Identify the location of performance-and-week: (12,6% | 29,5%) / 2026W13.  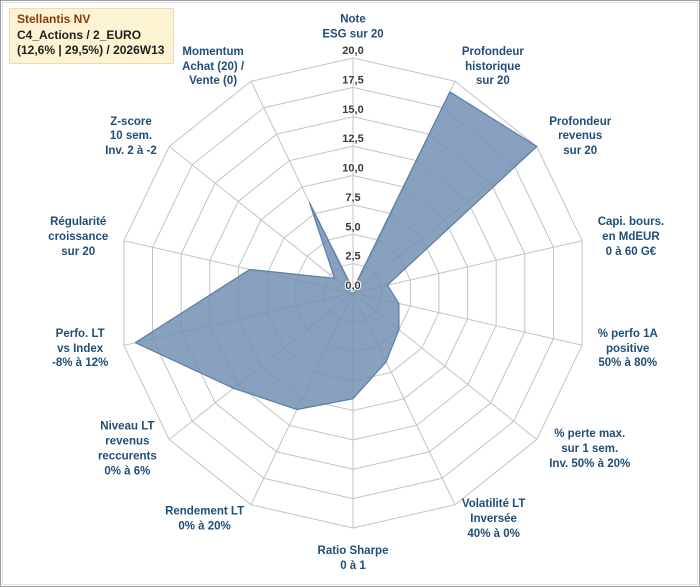
(91, 50).